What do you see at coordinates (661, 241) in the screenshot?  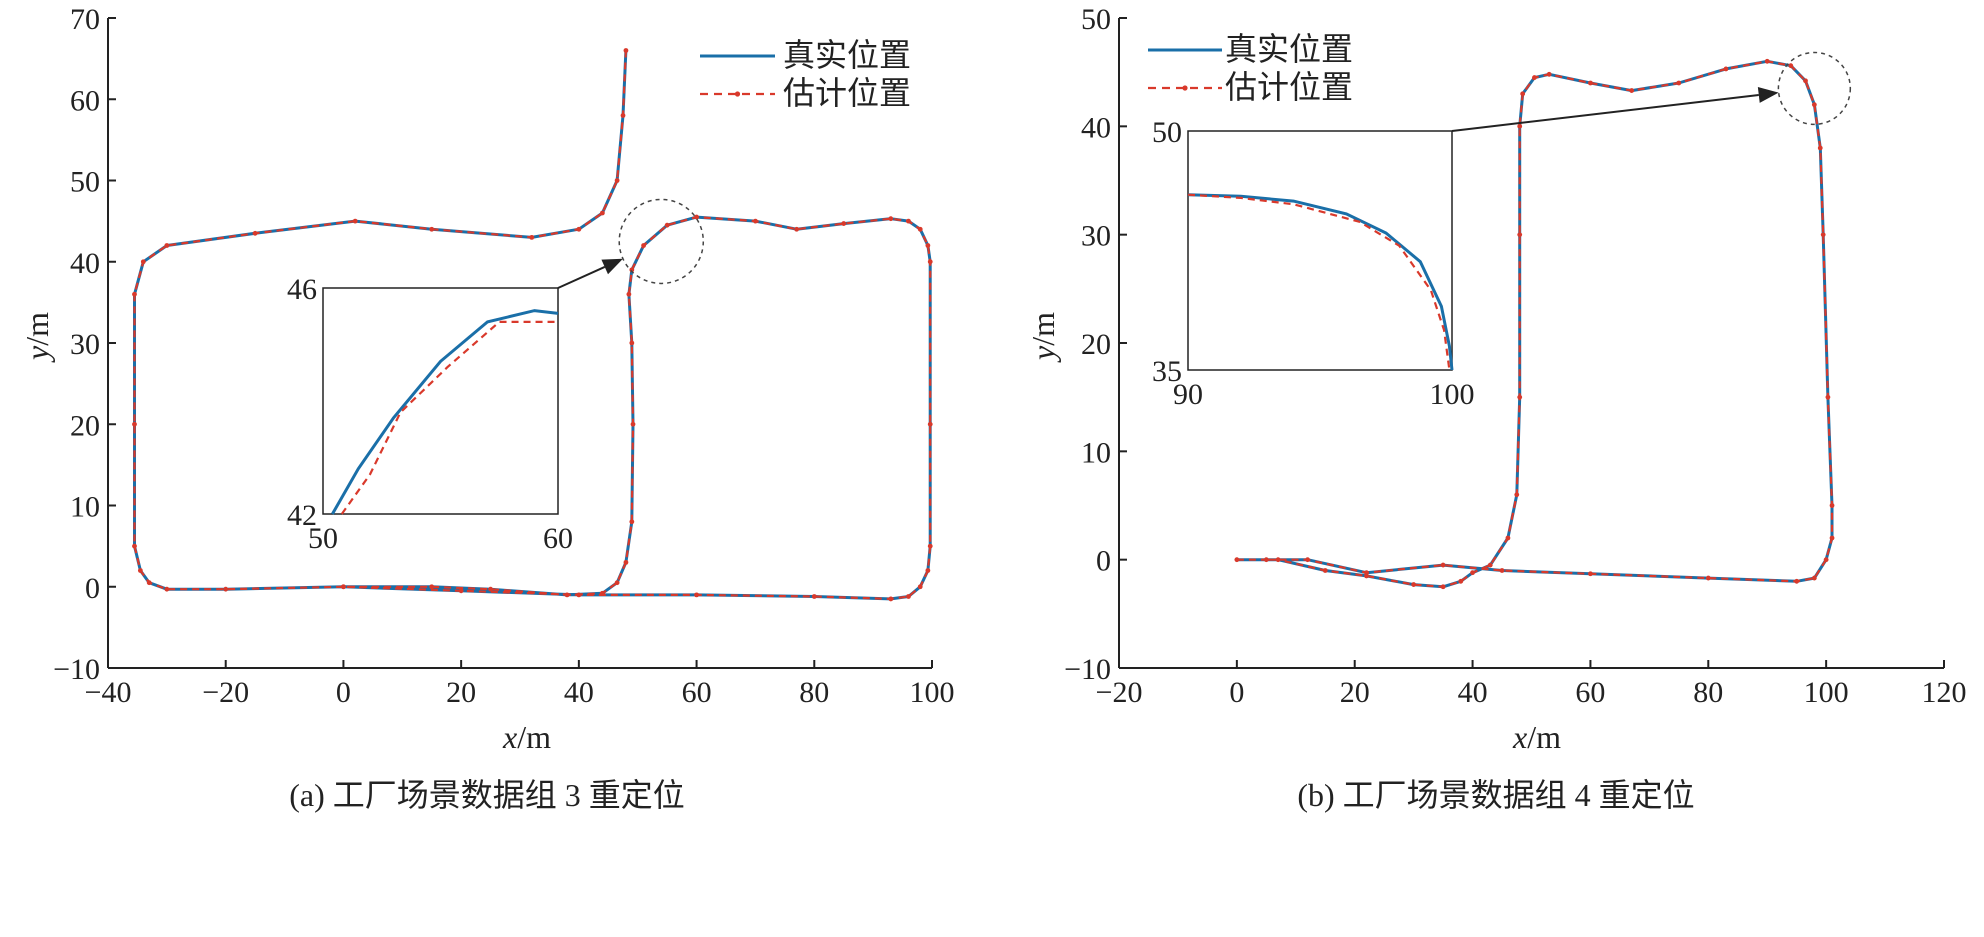 I see `zoom-circle` at bounding box center [661, 241].